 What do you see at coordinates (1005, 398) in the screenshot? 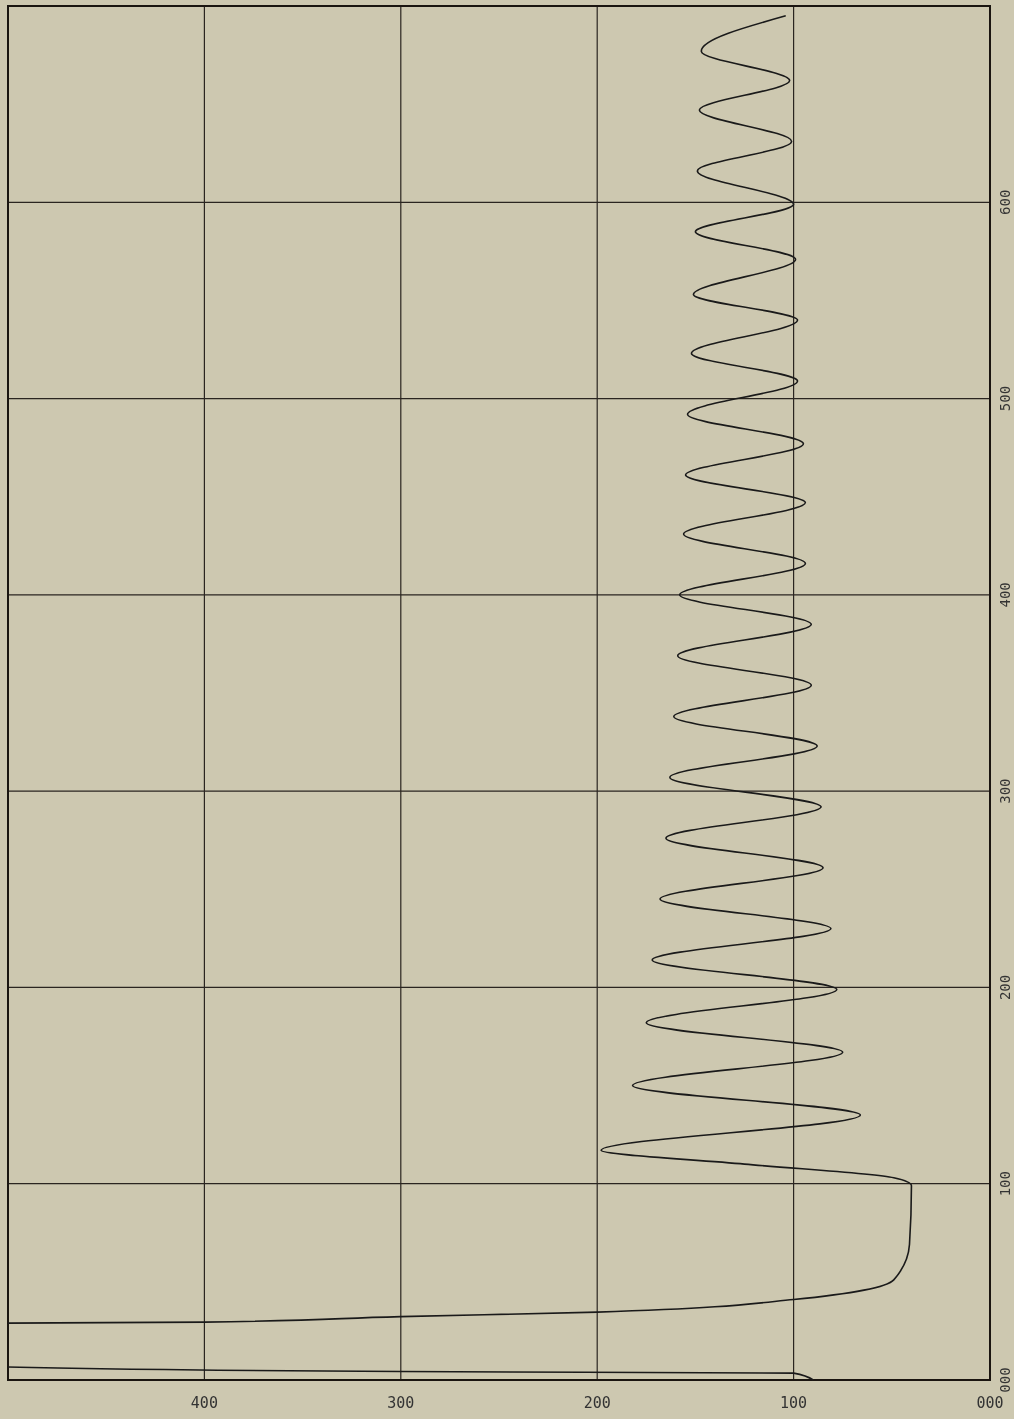
I see `y-tick-label: 500` at bounding box center [1005, 398].